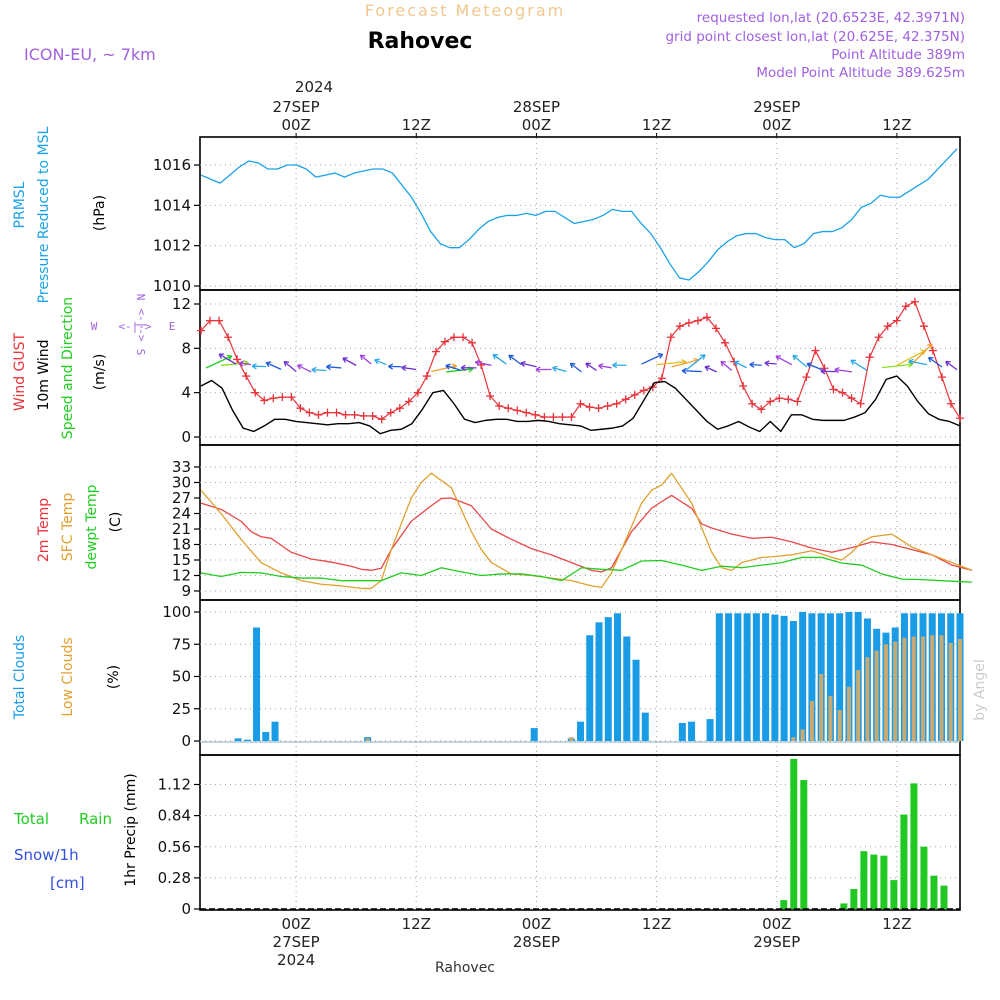  Describe the element at coordinates (44, 214) in the screenshot. I see `pressure-label-long: Pressure Reduced to MSL` at that location.